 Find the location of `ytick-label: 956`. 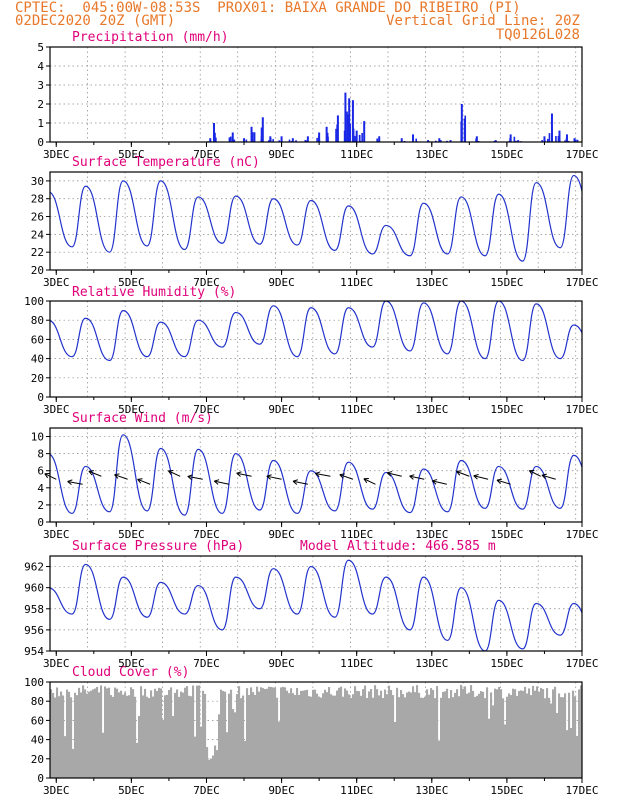

ytick-label: 956 is located at coordinates (34, 630).